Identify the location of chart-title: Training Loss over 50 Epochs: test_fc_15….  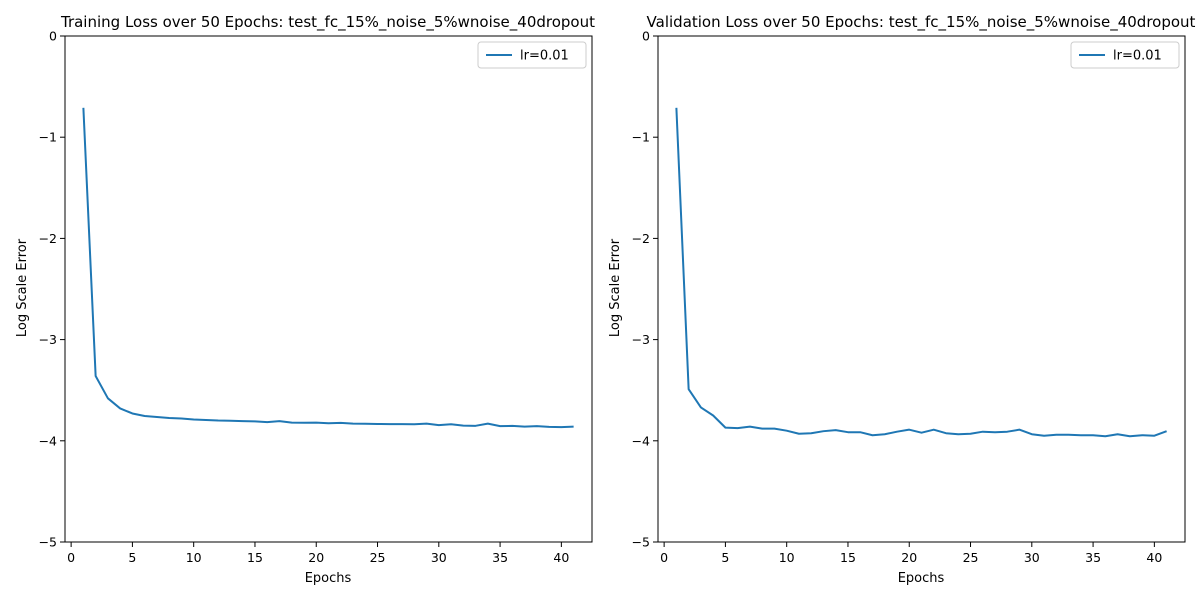
(327, 22).